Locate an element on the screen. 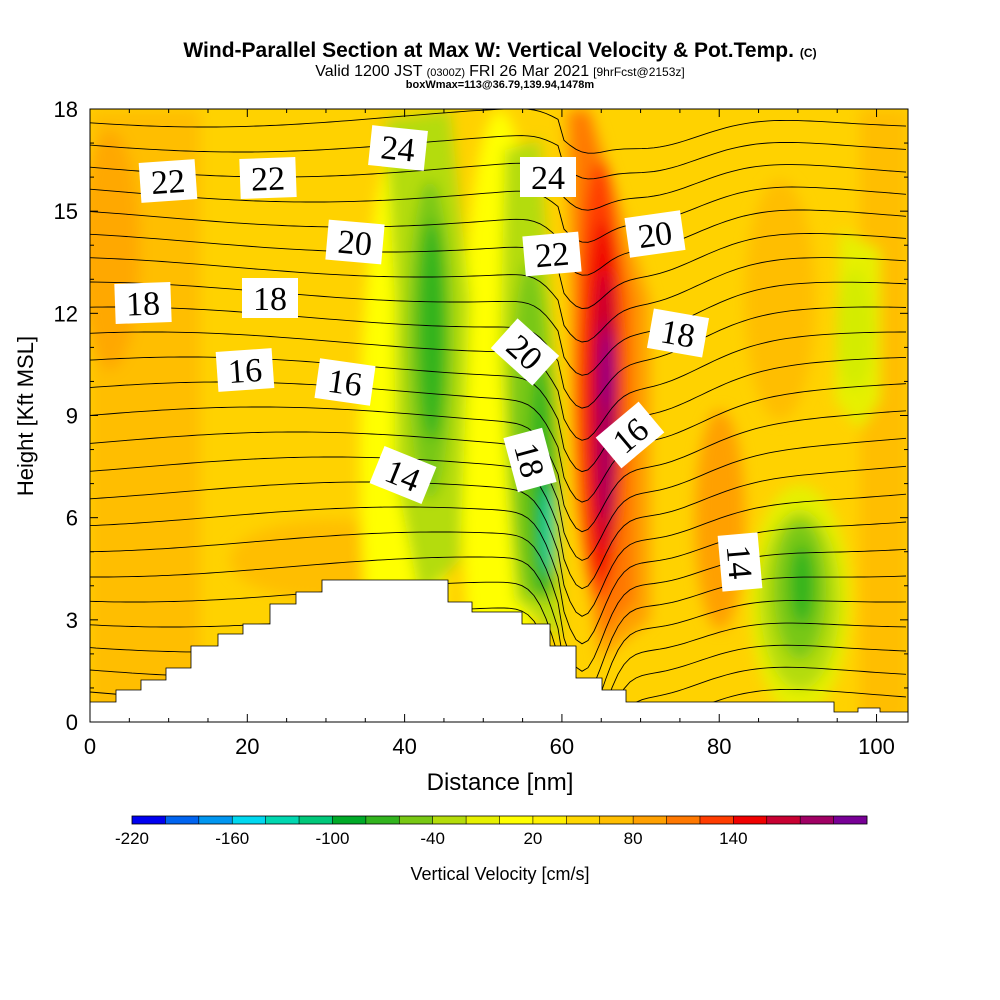 This screenshot has height=1000, width=1000. terrain is located at coordinates (499, 650).